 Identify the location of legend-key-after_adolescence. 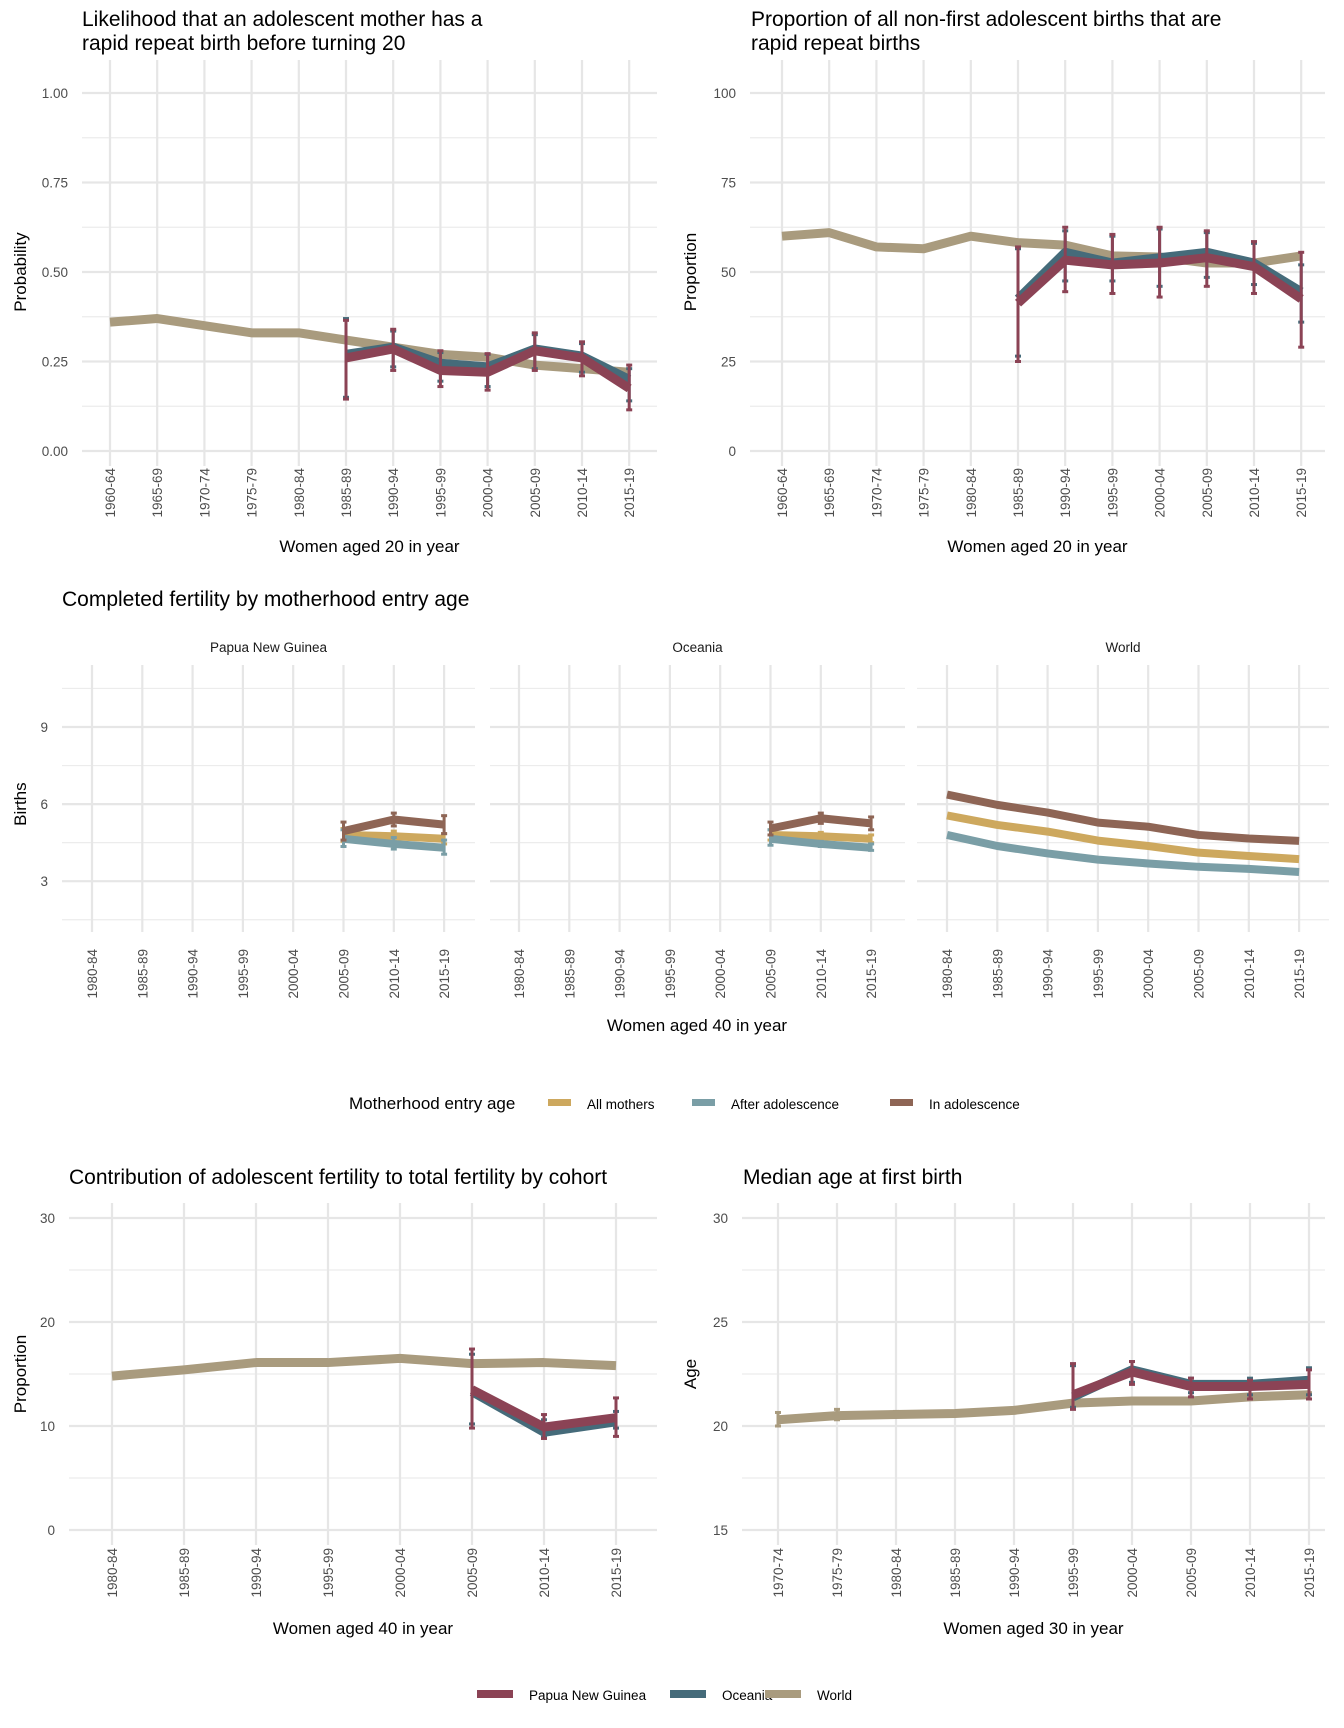
(703, 1102).